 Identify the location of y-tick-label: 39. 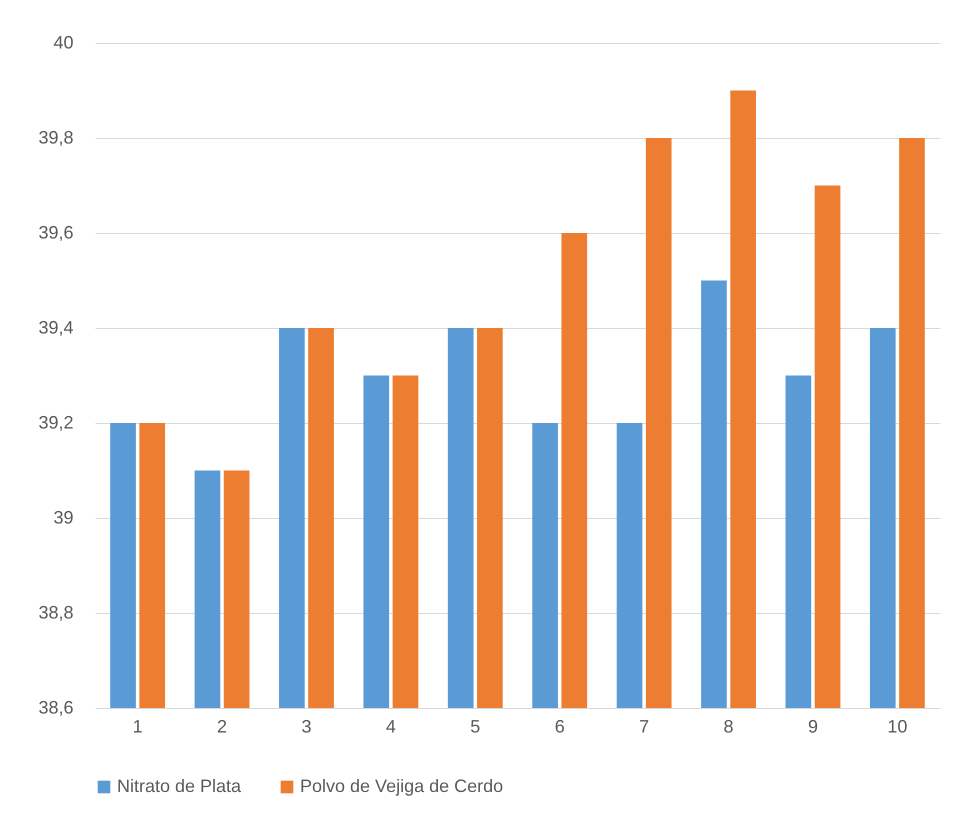
(63, 518).